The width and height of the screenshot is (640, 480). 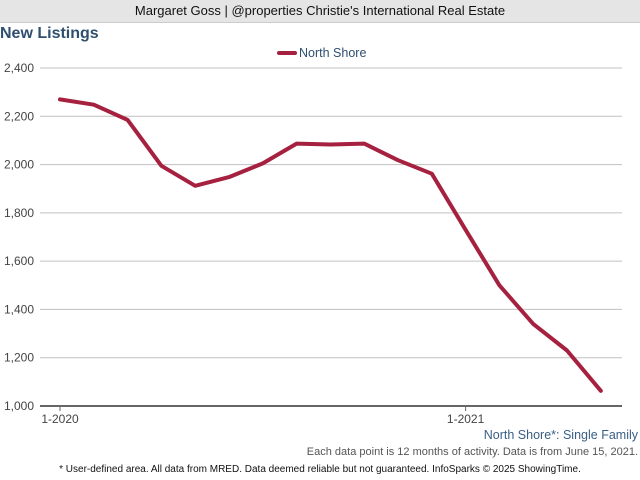 What do you see at coordinates (49, 33) in the screenshot?
I see `chart-title: New Listings` at bounding box center [49, 33].